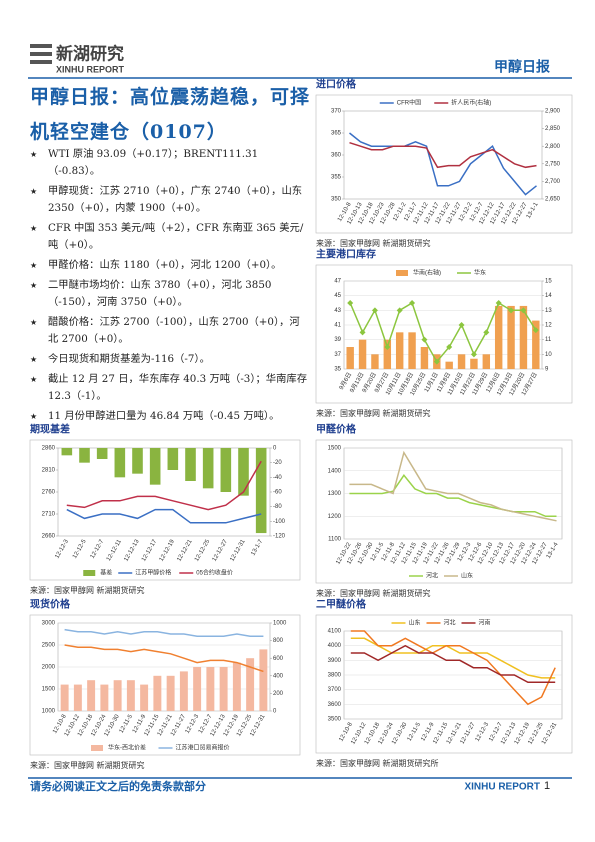  Describe the element at coordinates (50, 429) in the screenshot. I see `section-title: 期现基差` at that location.